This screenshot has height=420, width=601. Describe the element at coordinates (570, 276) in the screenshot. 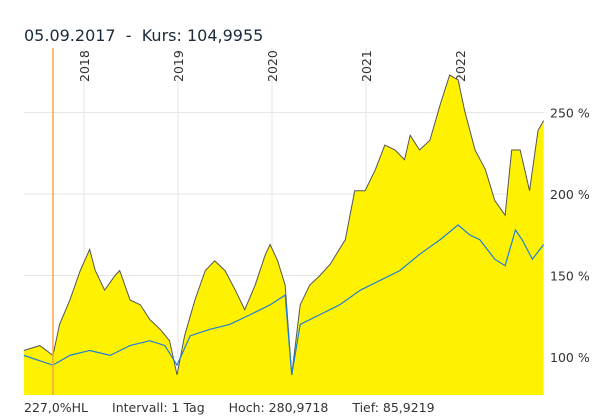

I see `y-tick-label: 150 %` at that location.